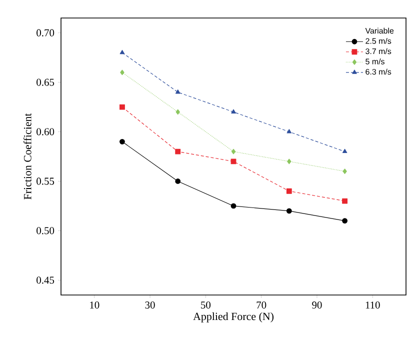 This screenshot has width=420, height=341. Describe the element at coordinates (45, 82) in the screenshot. I see `y-tick-label: 0.65` at that location.